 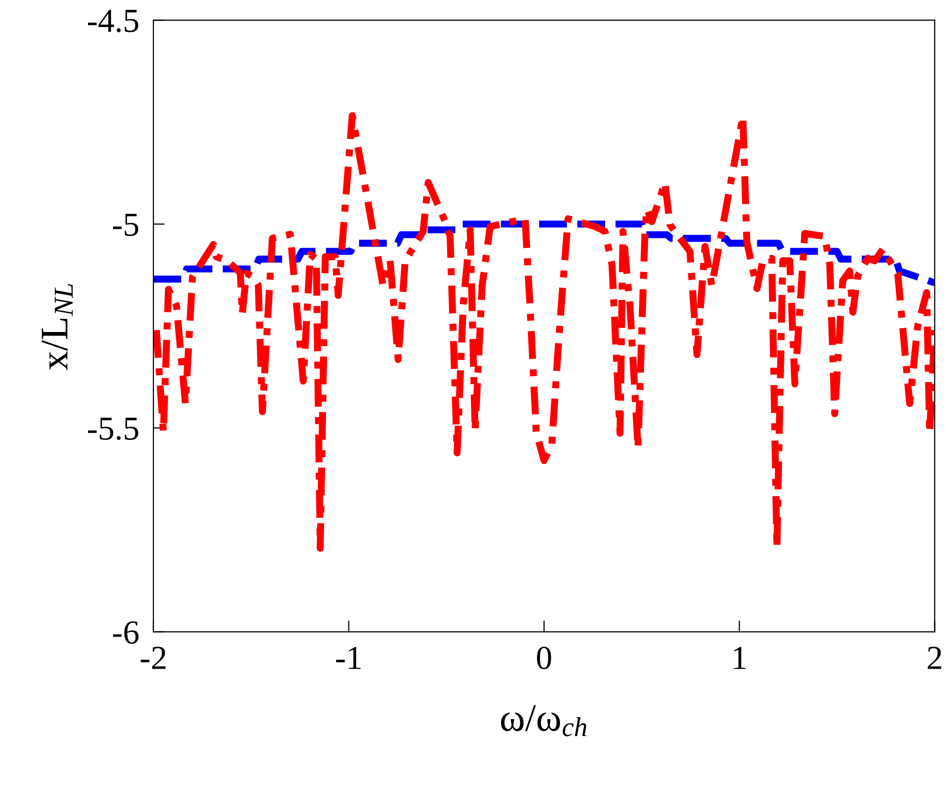 I want to click on x-tick-label: -2, so click(x=153, y=657).